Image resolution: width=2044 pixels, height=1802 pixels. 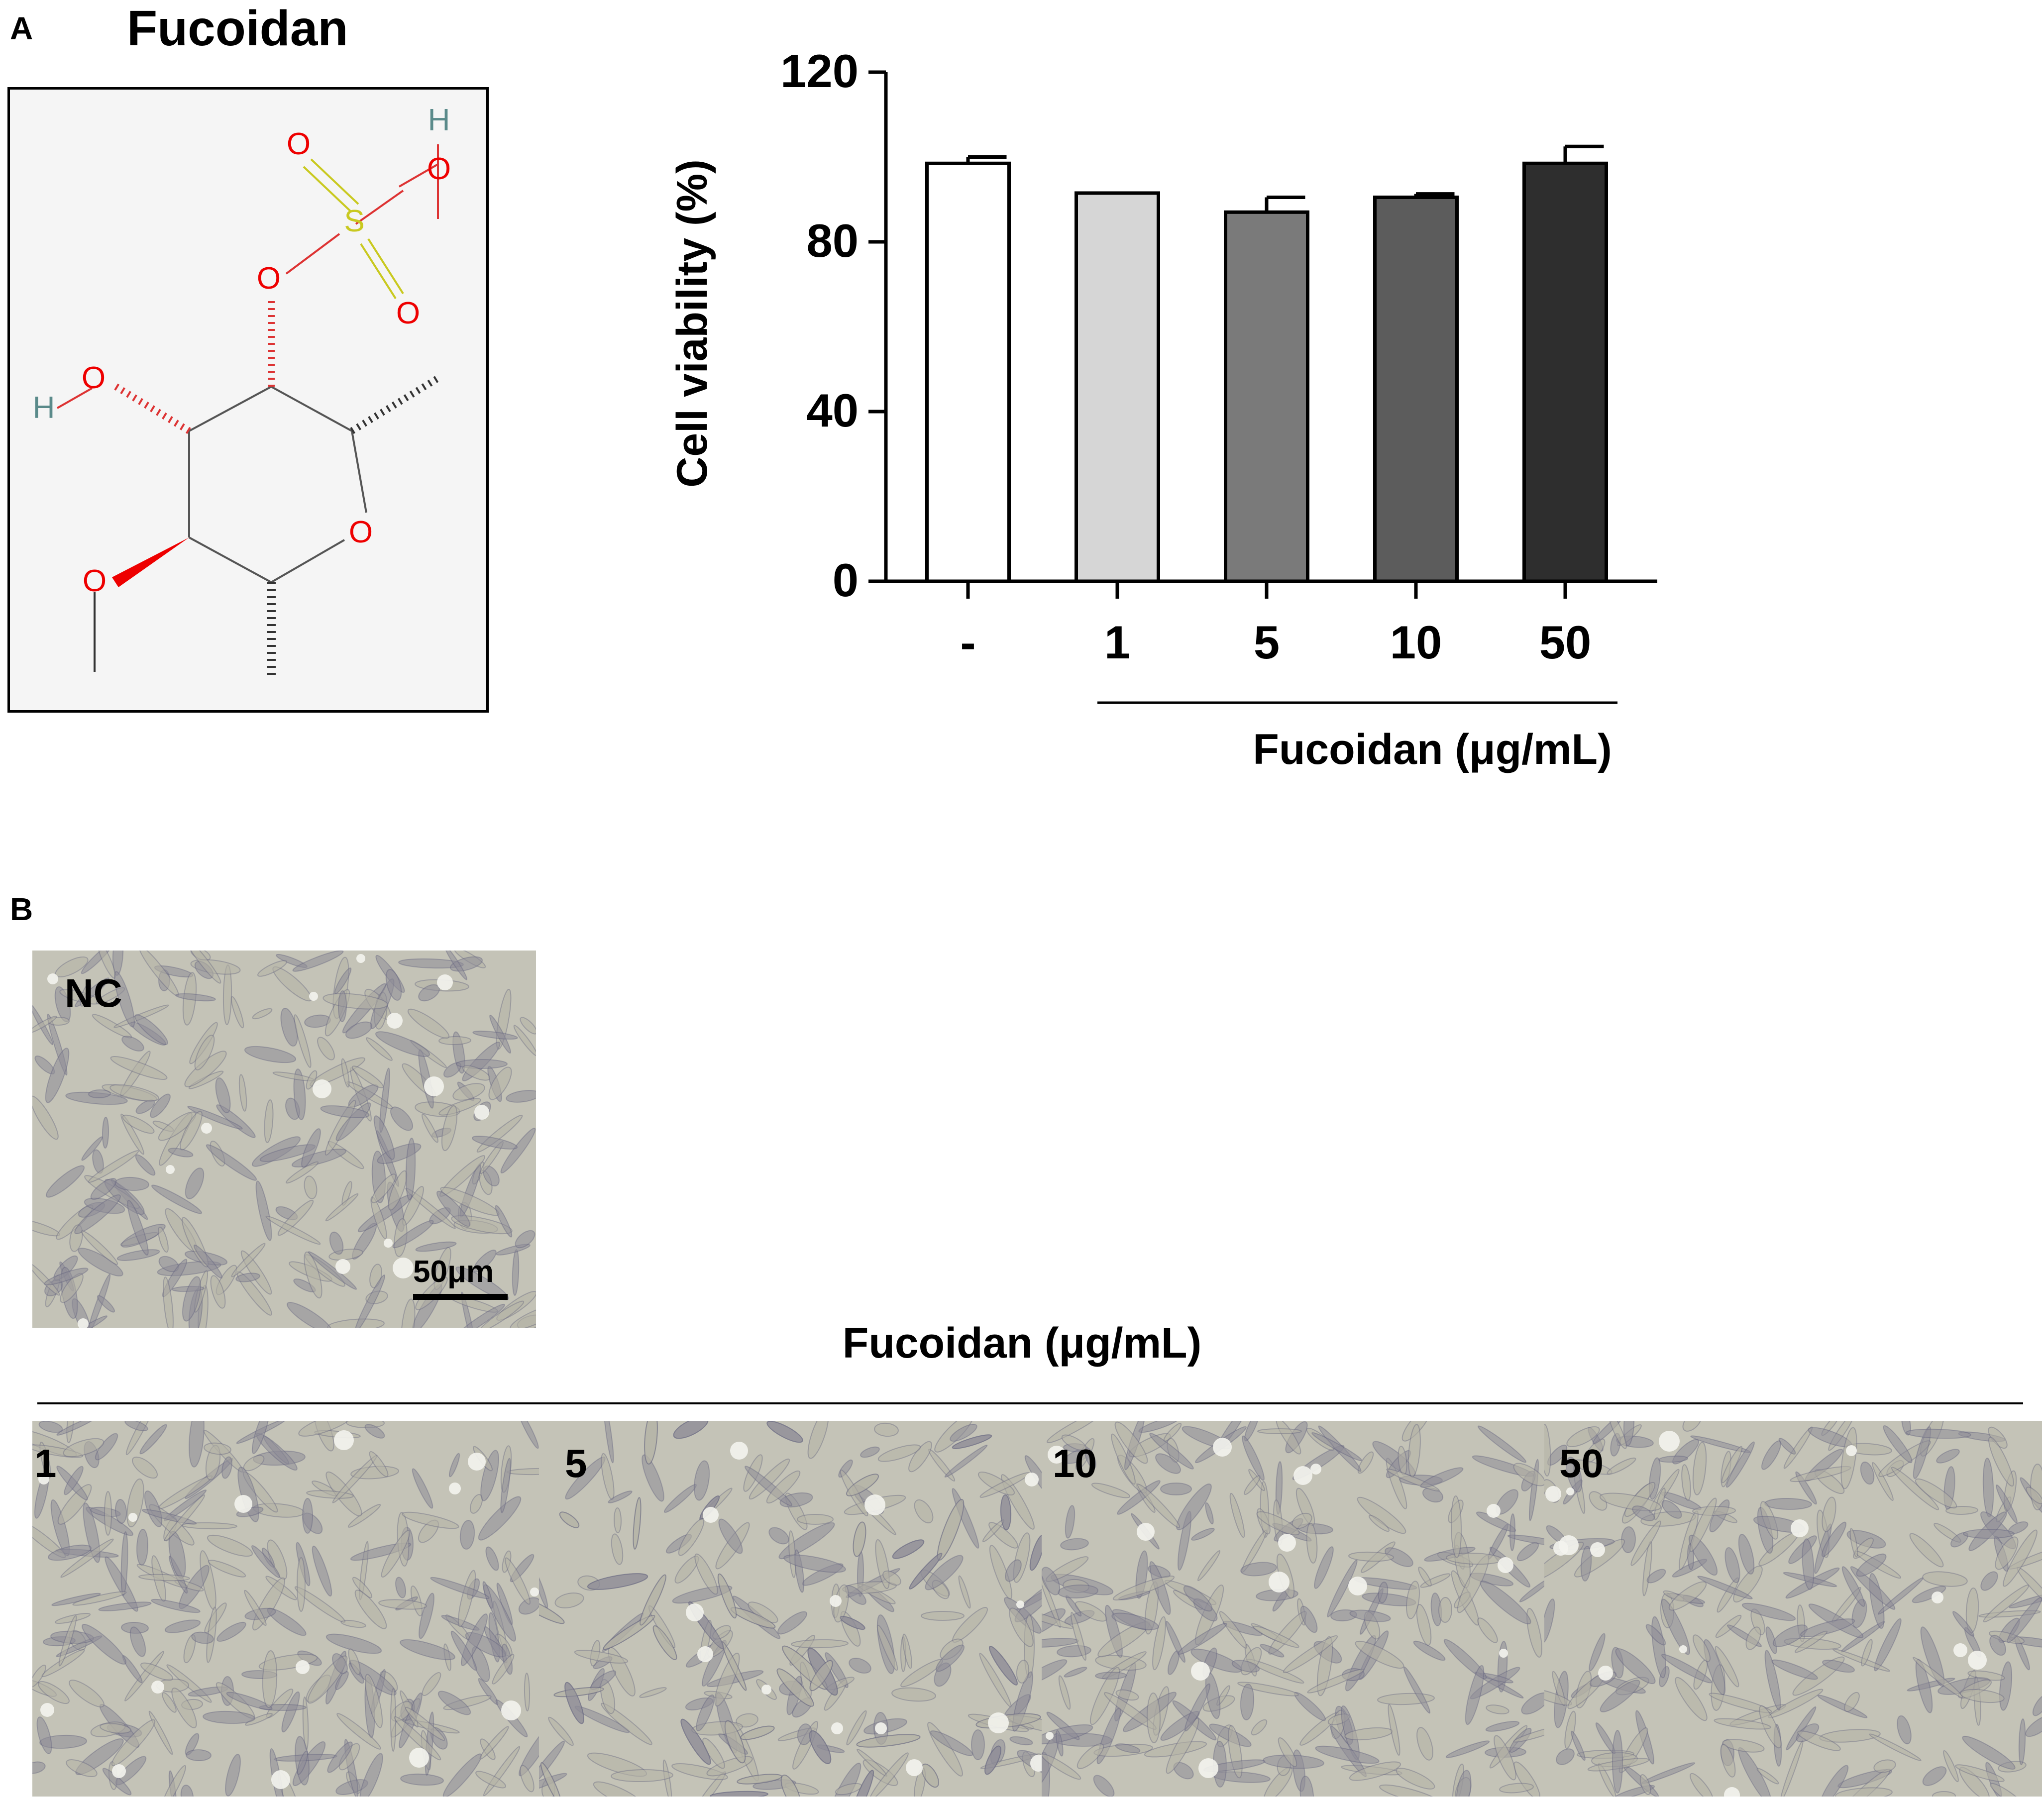 I want to click on micrograph-nc: NC 50μm, so click(x=284, y=1139).